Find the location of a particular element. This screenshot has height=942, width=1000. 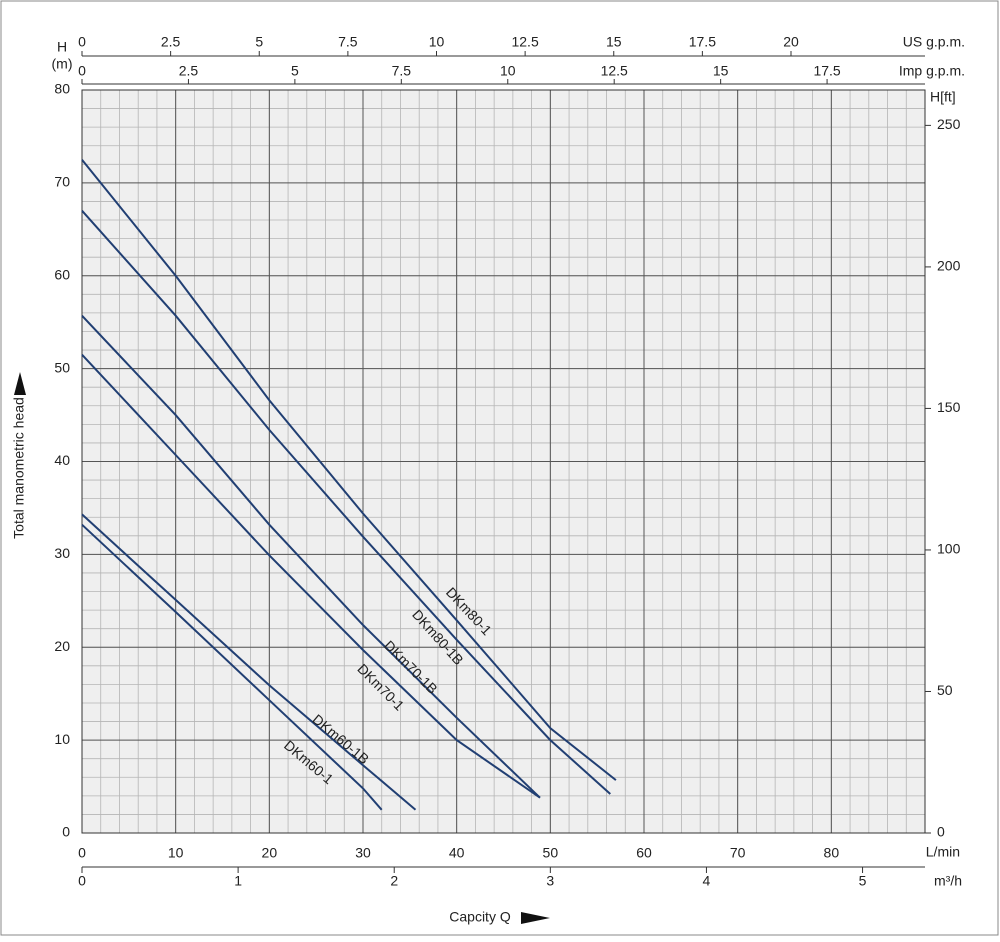

y2-tick-label: 100 is located at coordinates (949, 549).